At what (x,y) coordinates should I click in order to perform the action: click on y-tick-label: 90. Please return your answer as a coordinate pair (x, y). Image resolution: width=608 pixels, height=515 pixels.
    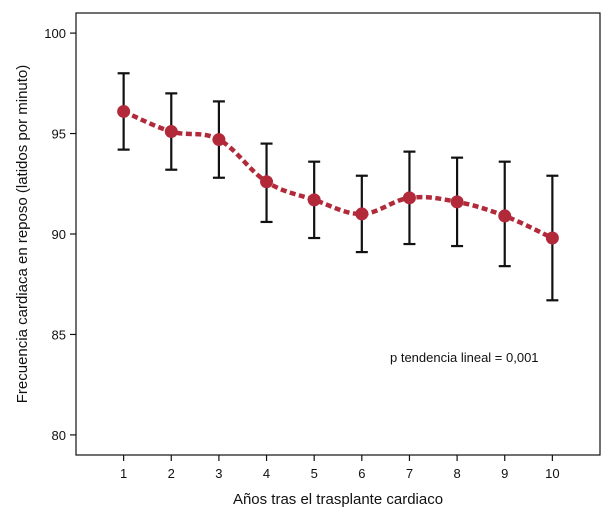
    Looking at the image, I should click on (59, 234).